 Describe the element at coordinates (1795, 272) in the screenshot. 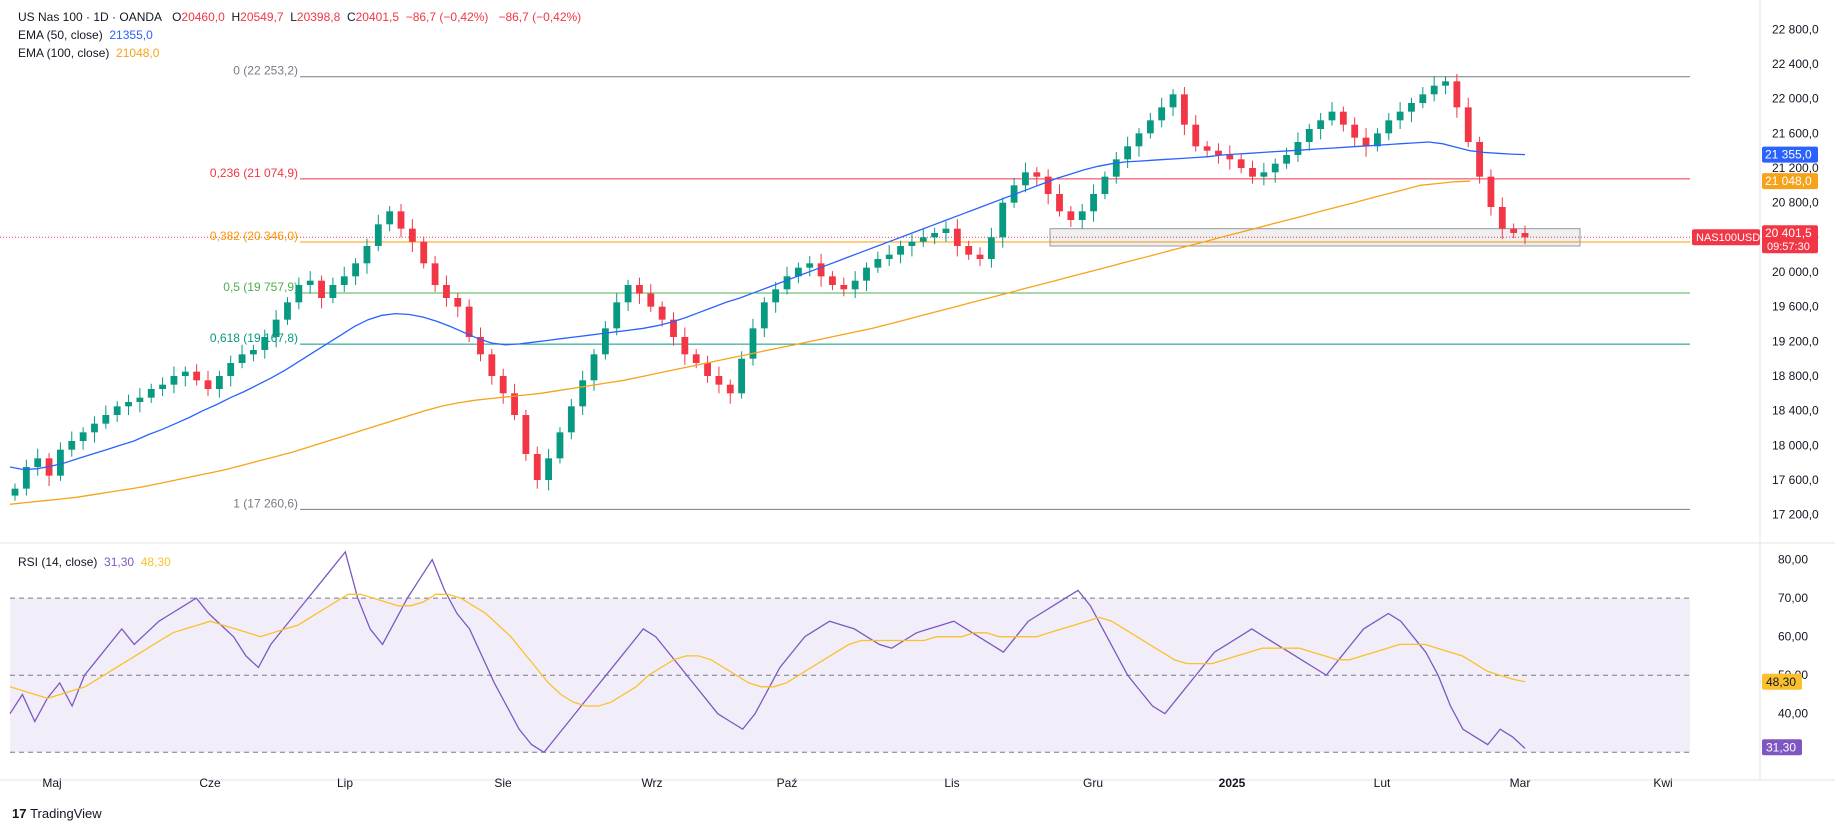

I see `price-tick-label: 20 000,0` at that location.